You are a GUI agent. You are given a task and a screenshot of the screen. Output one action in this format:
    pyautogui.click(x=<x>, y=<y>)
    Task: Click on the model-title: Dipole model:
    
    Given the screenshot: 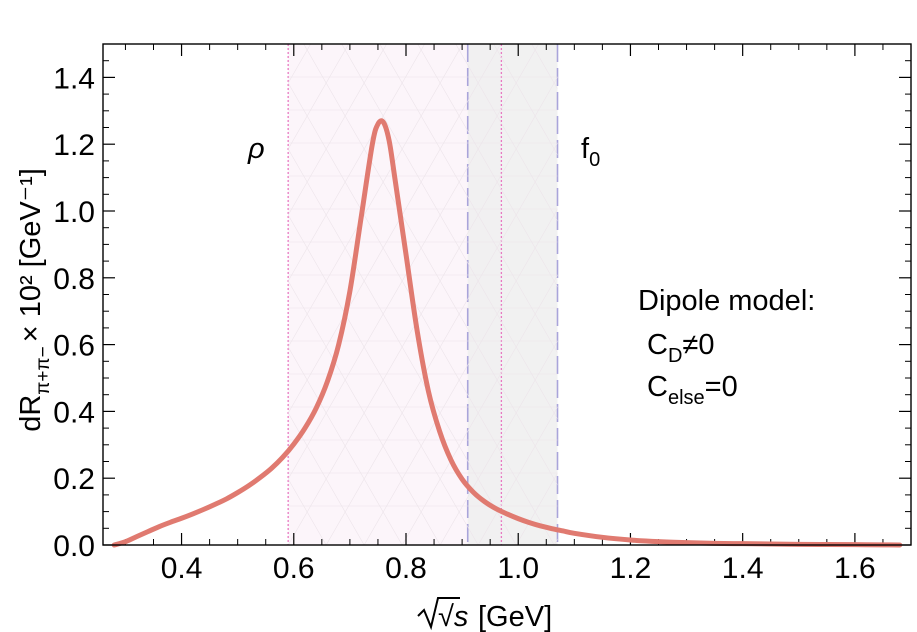 What is the action you would take?
    pyautogui.click(x=726, y=301)
    